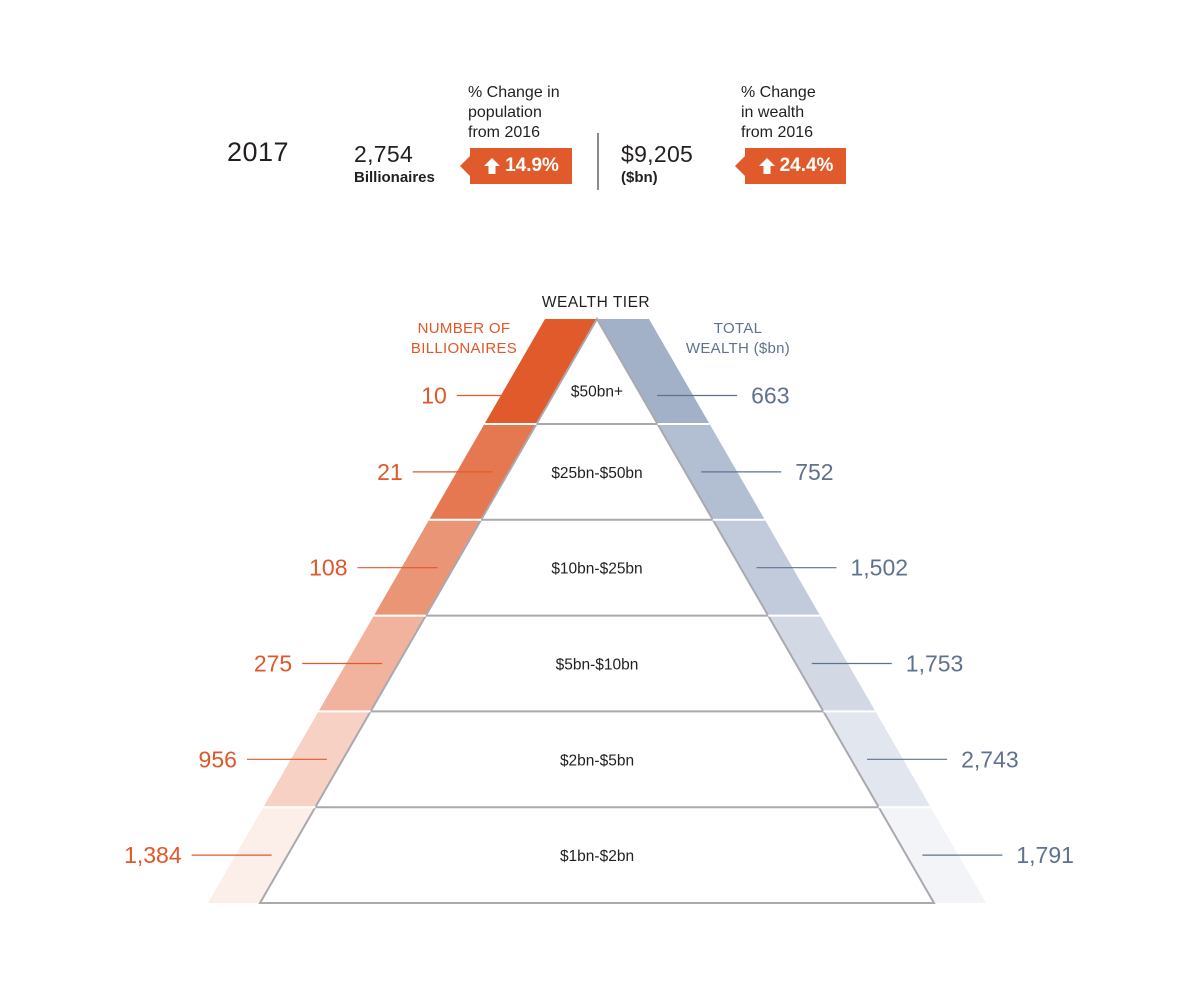  What do you see at coordinates (778, 92) in the screenshot?
I see `wealth-change-note-line: % Change` at bounding box center [778, 92].